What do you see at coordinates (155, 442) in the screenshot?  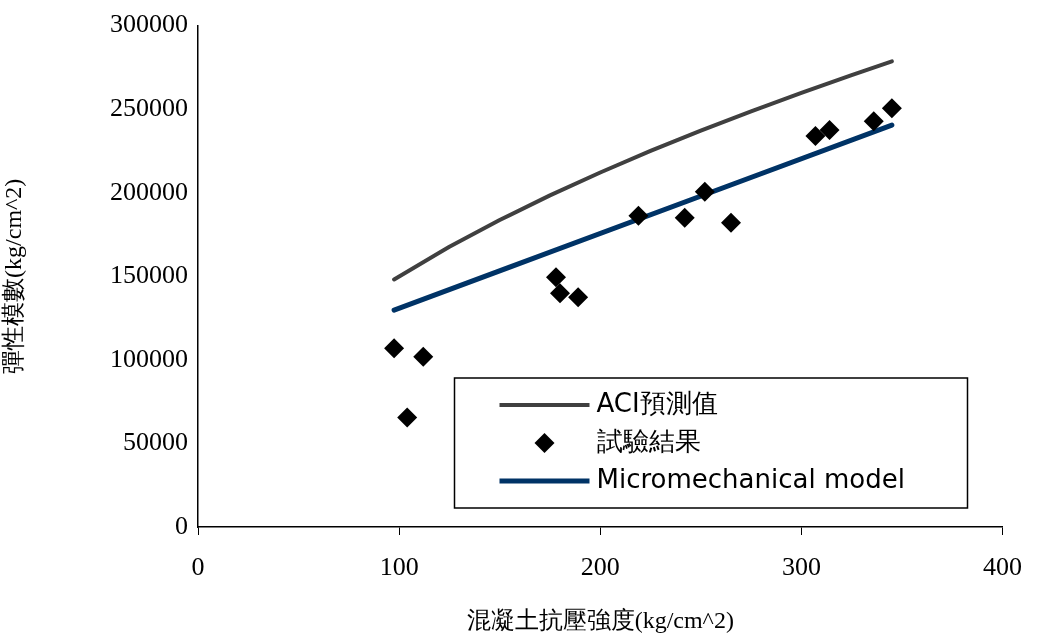 I see `y-tick-label: 50000` at bounding box center [155, 442].